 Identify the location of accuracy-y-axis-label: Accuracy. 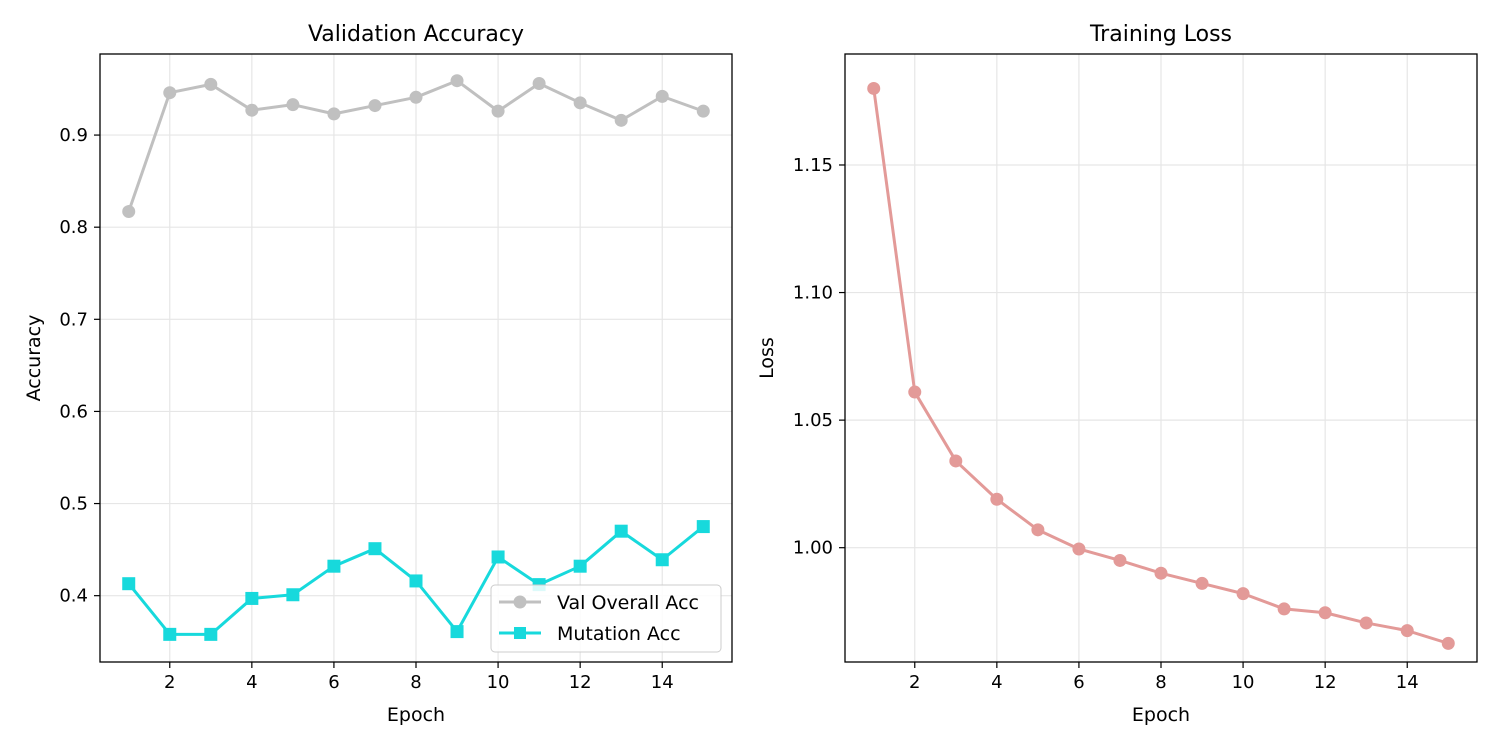
(34, 358).